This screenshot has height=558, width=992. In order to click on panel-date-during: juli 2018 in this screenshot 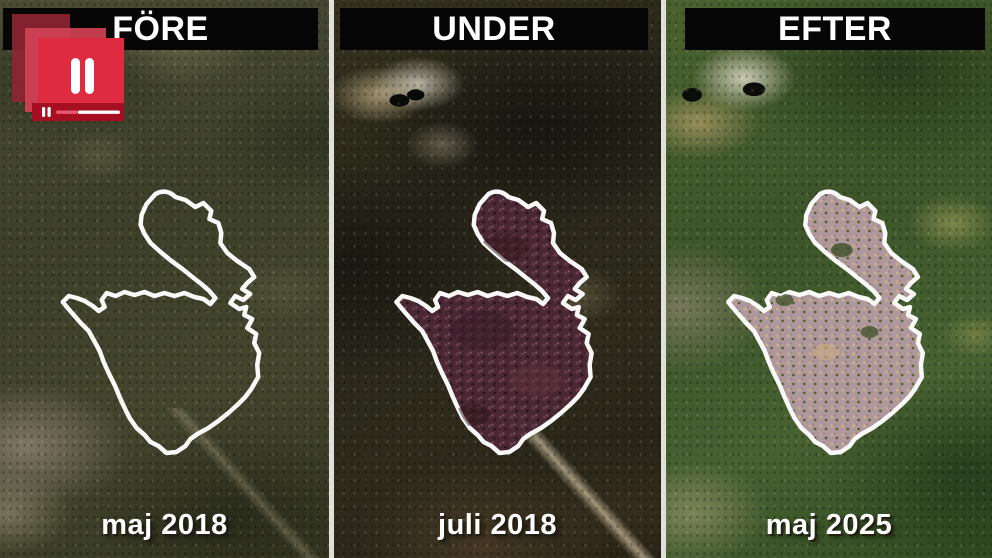, I will do `click(497, 525)`.